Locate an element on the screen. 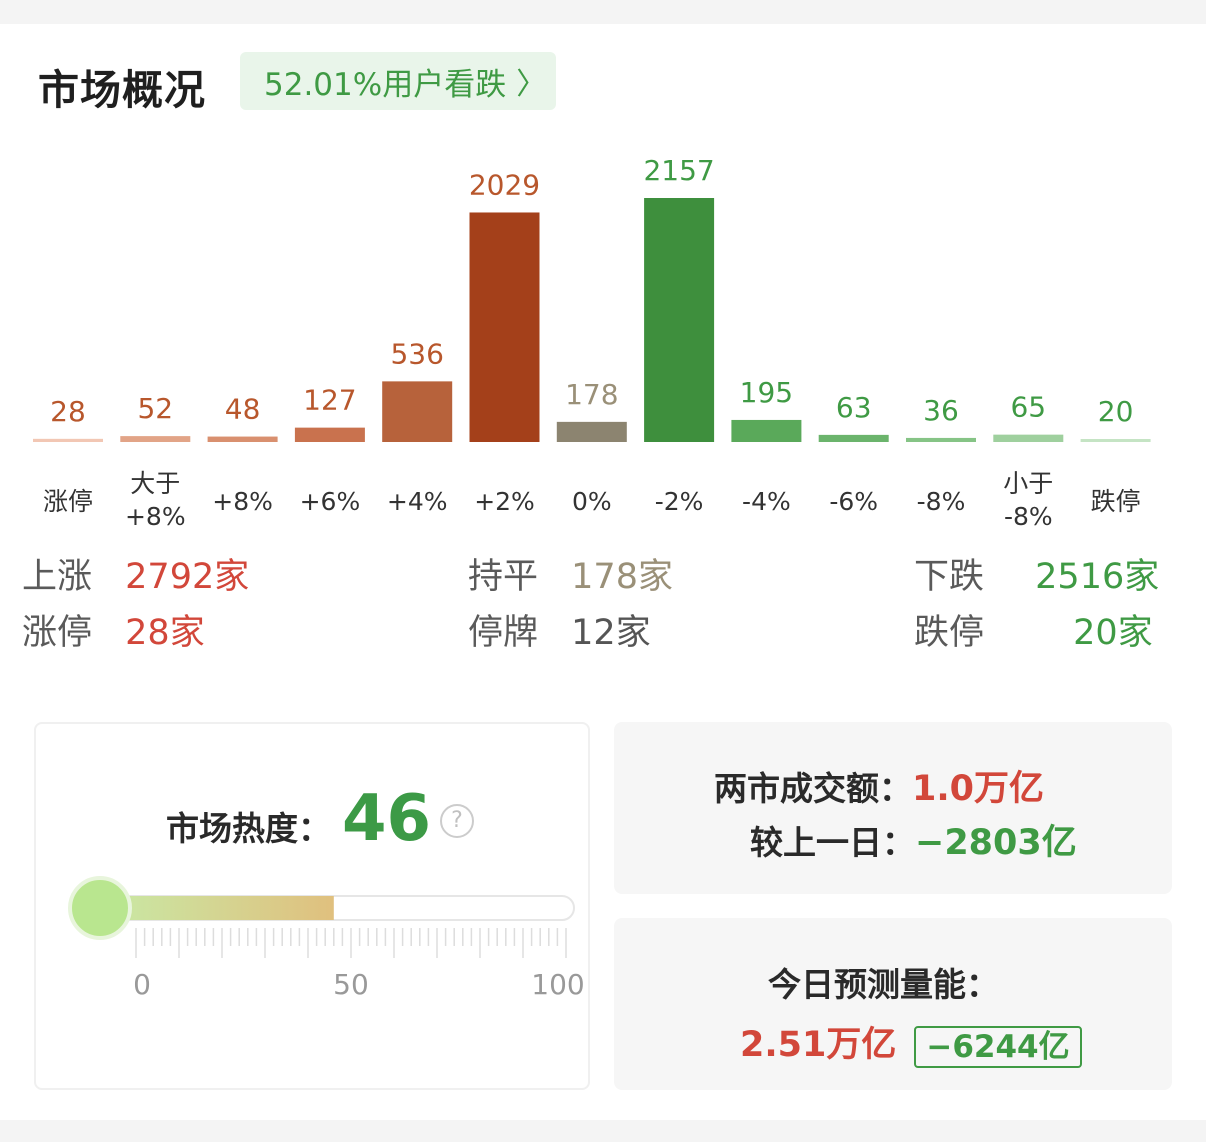 The height and width of the screenshot is (1142, 1206). gauge-fill is located at coordinates (217, 908).